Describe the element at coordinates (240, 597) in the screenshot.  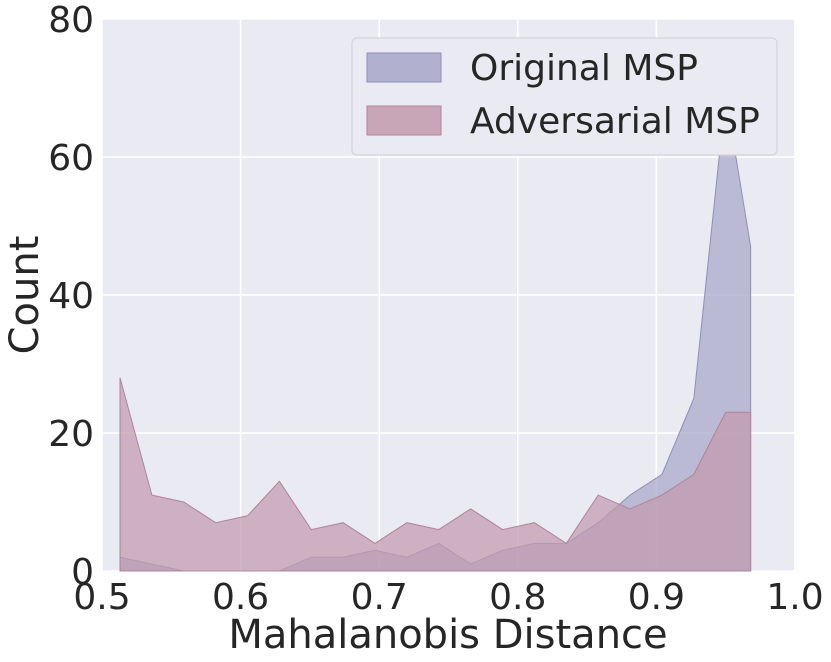
I see `x-tick-label: 0.6` at that location.